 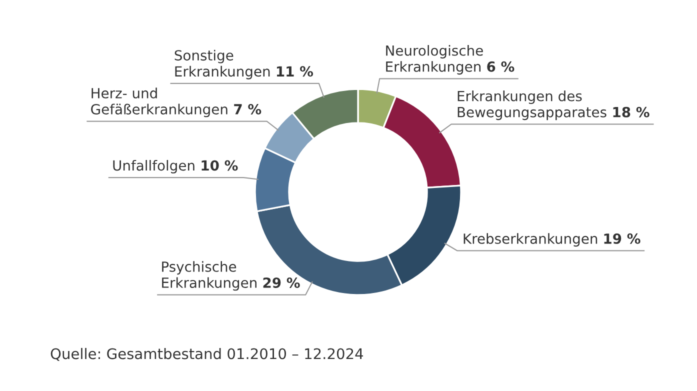 What do you see at coordinates (220, 165) in the screenshot?
I see `data-label: 10 %` at bounding box center [220, 165].